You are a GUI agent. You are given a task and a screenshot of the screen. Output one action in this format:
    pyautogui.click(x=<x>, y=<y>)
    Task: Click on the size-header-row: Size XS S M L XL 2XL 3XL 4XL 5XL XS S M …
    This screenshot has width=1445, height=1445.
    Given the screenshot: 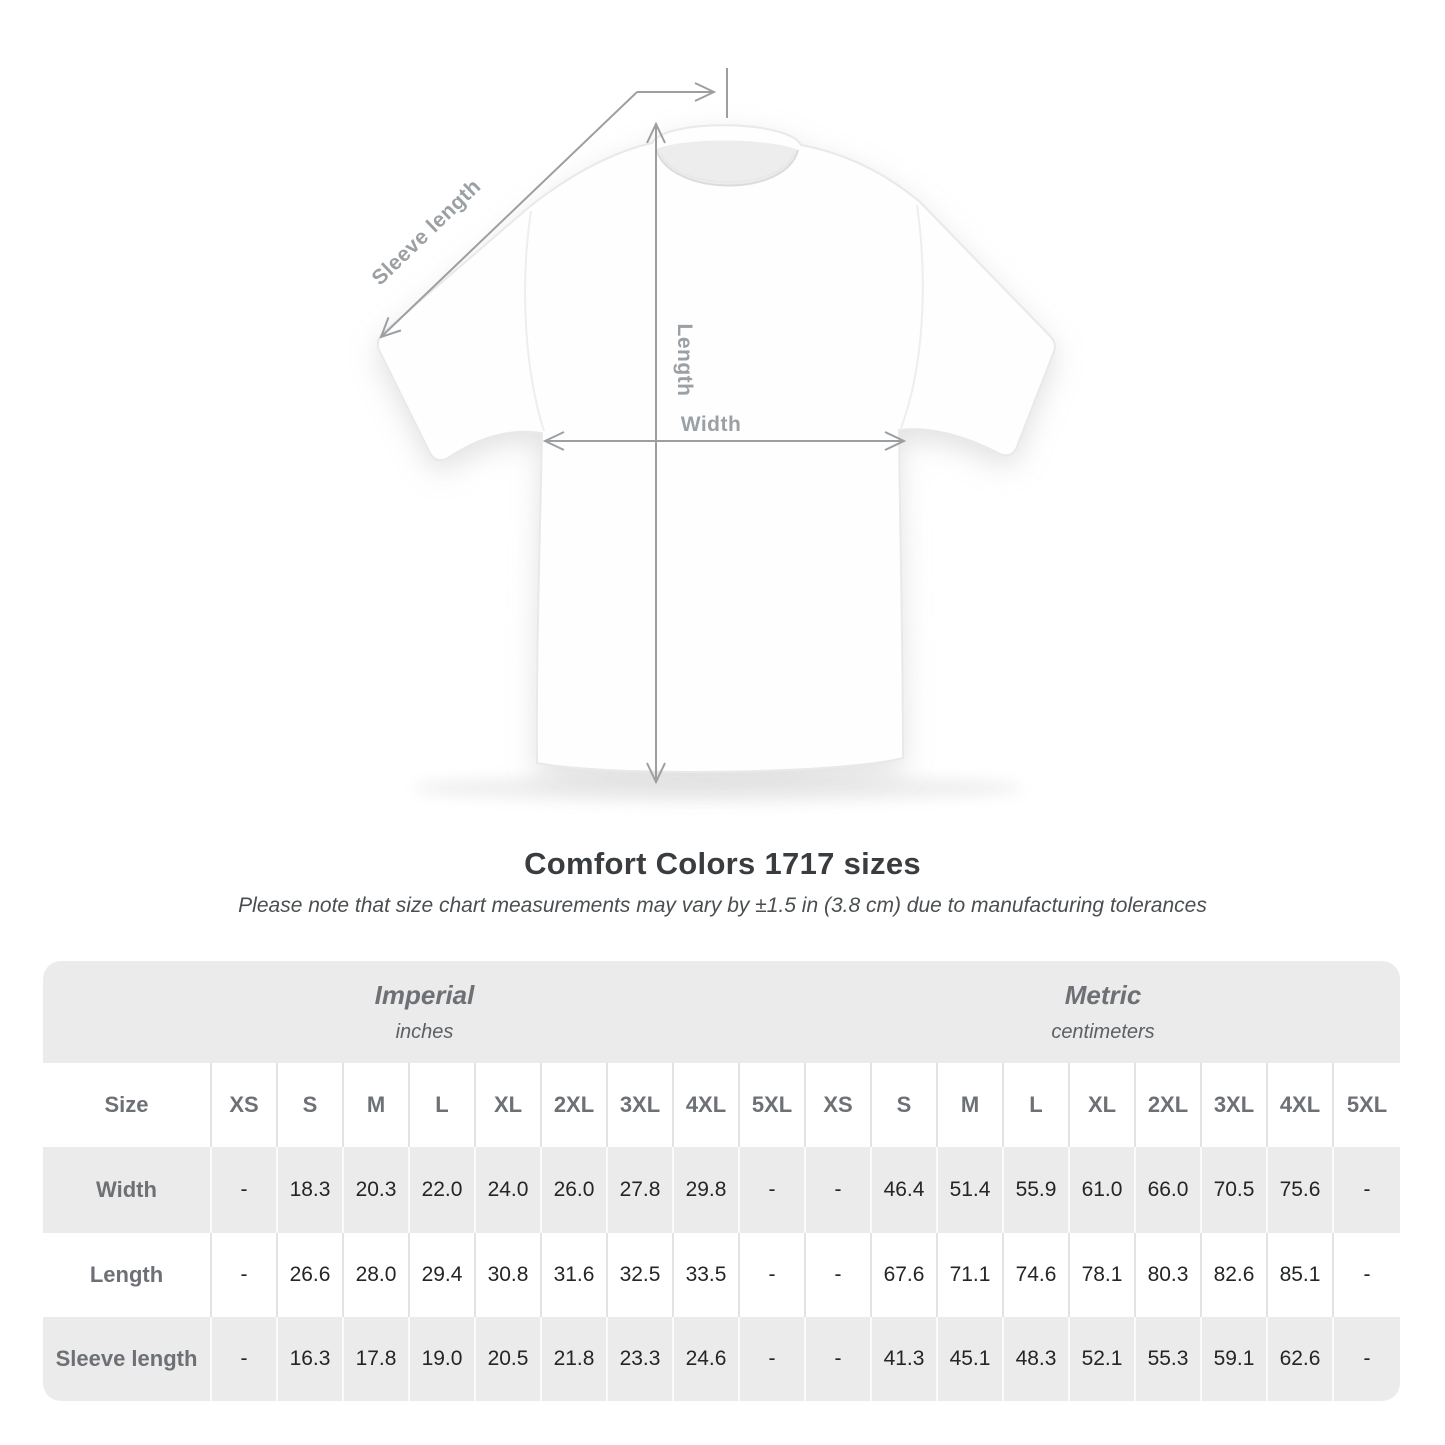 What is the action you would take?
    pyautogui.click(x=721, y=1105)
    